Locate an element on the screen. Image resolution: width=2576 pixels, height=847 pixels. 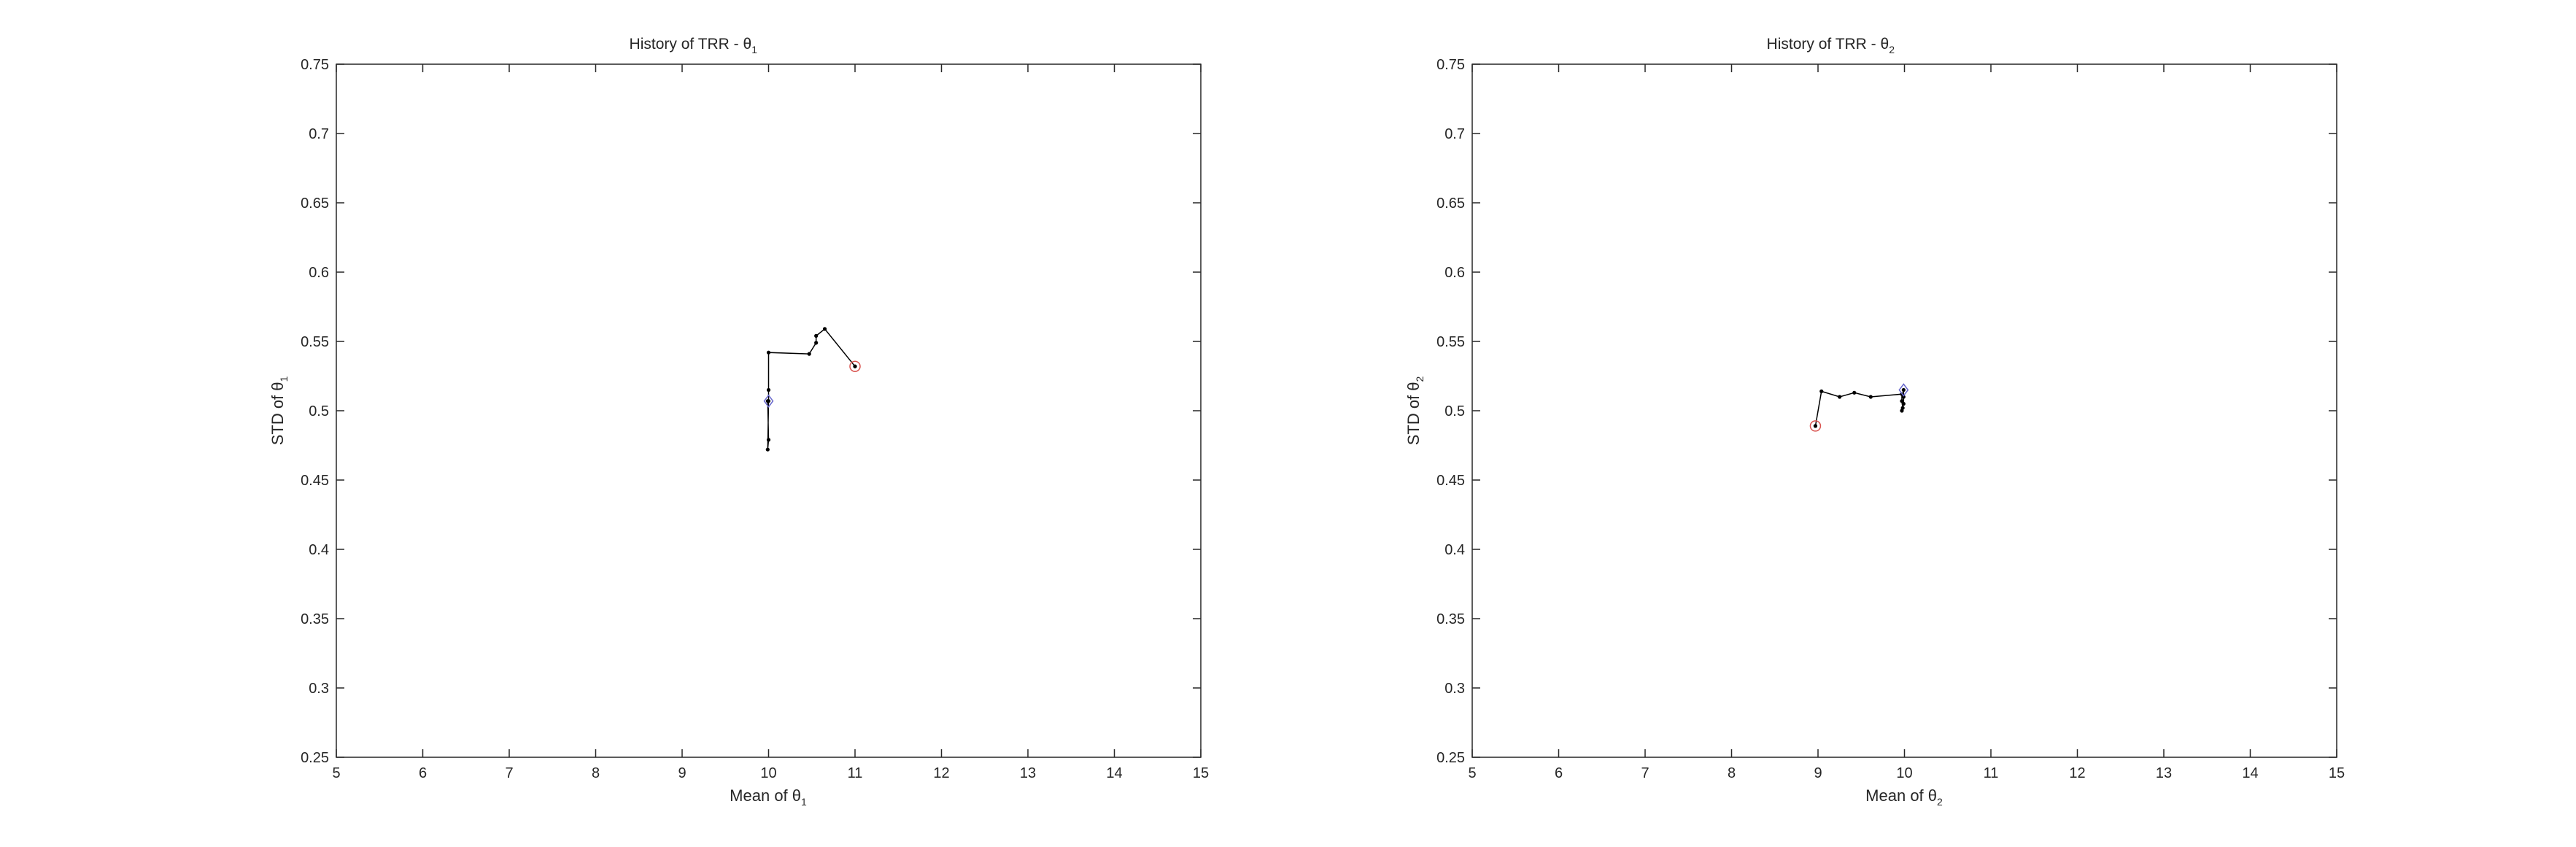
chart-title: History of TRR - θ1 is located at coordinates (694, 45).